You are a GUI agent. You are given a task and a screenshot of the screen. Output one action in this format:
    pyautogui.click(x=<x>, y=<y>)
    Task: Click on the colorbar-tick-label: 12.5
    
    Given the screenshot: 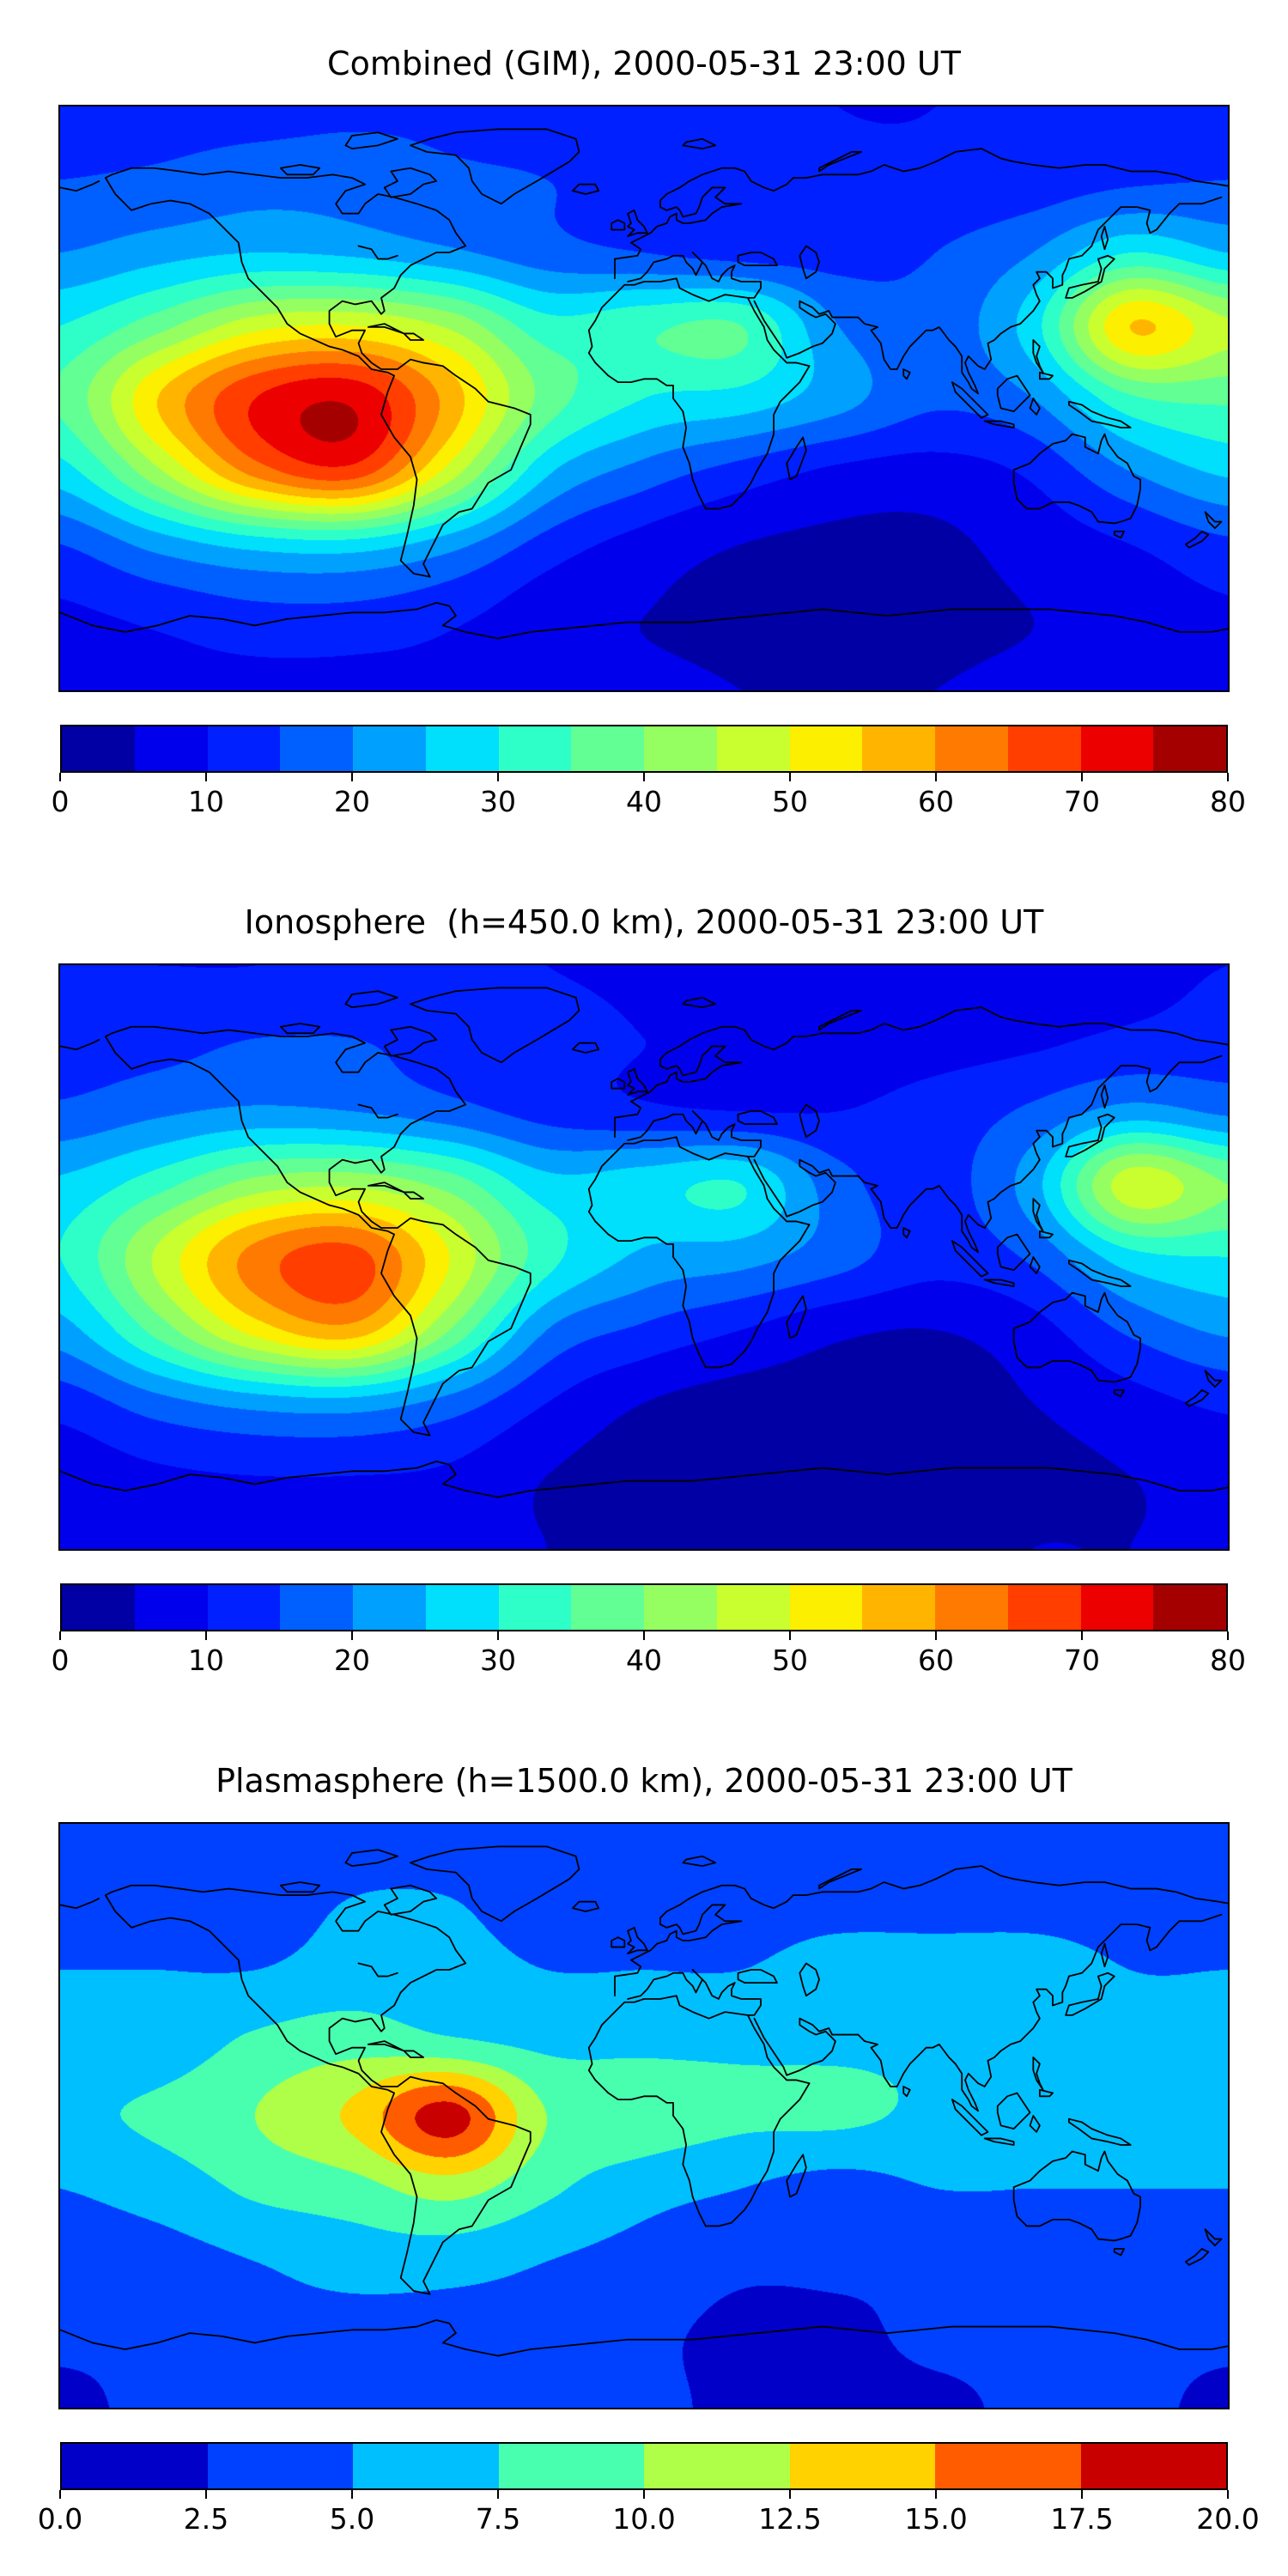 What is the action you would take?
    pyautogui.click(x=790, y=2519)
    